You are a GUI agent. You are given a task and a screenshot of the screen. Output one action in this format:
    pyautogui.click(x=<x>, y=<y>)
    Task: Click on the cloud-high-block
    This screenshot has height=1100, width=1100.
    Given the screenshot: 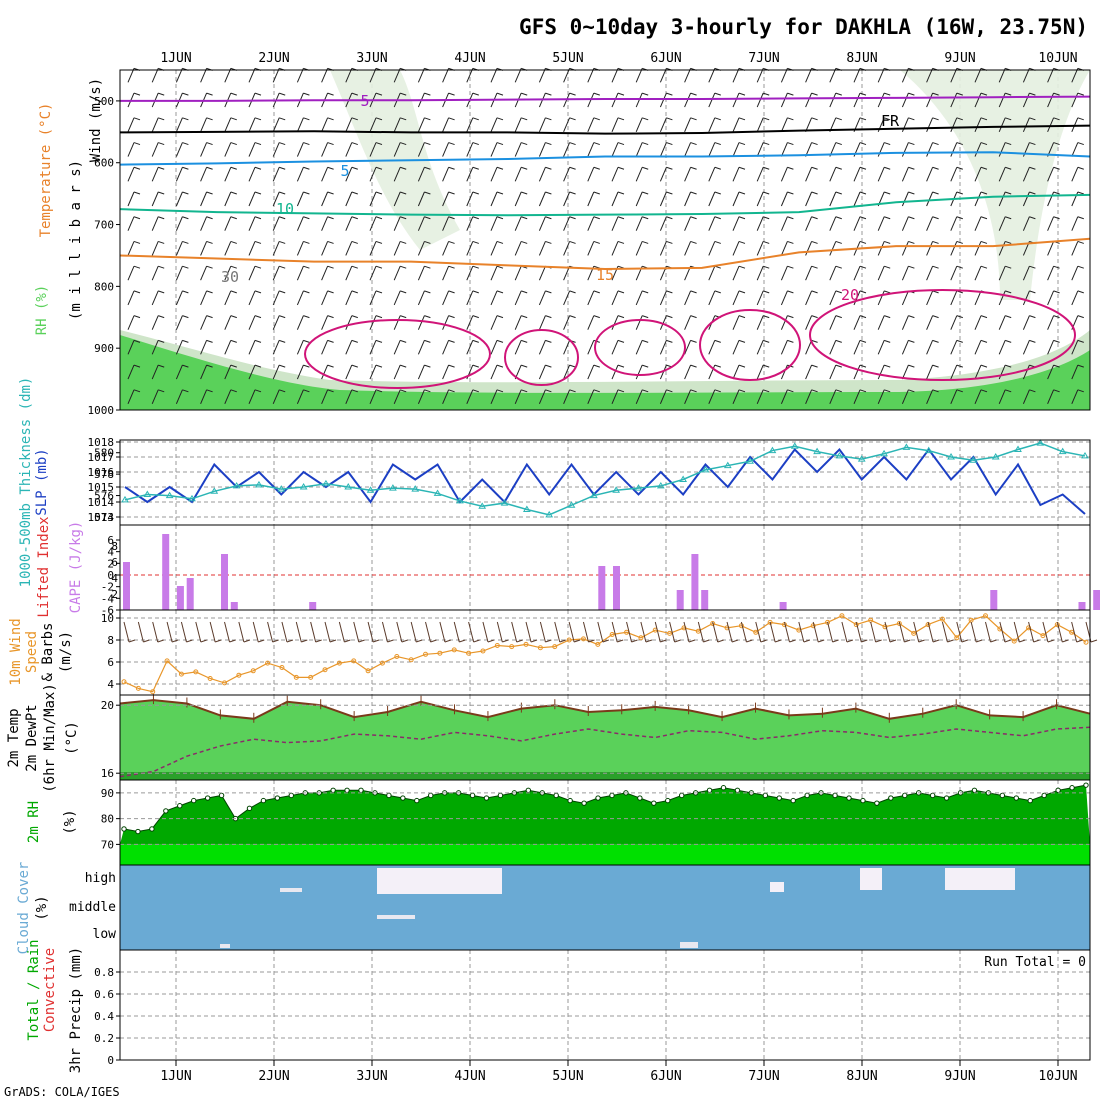 What is the action you would take?
    pyautogui.click(x=777, y=887)
    